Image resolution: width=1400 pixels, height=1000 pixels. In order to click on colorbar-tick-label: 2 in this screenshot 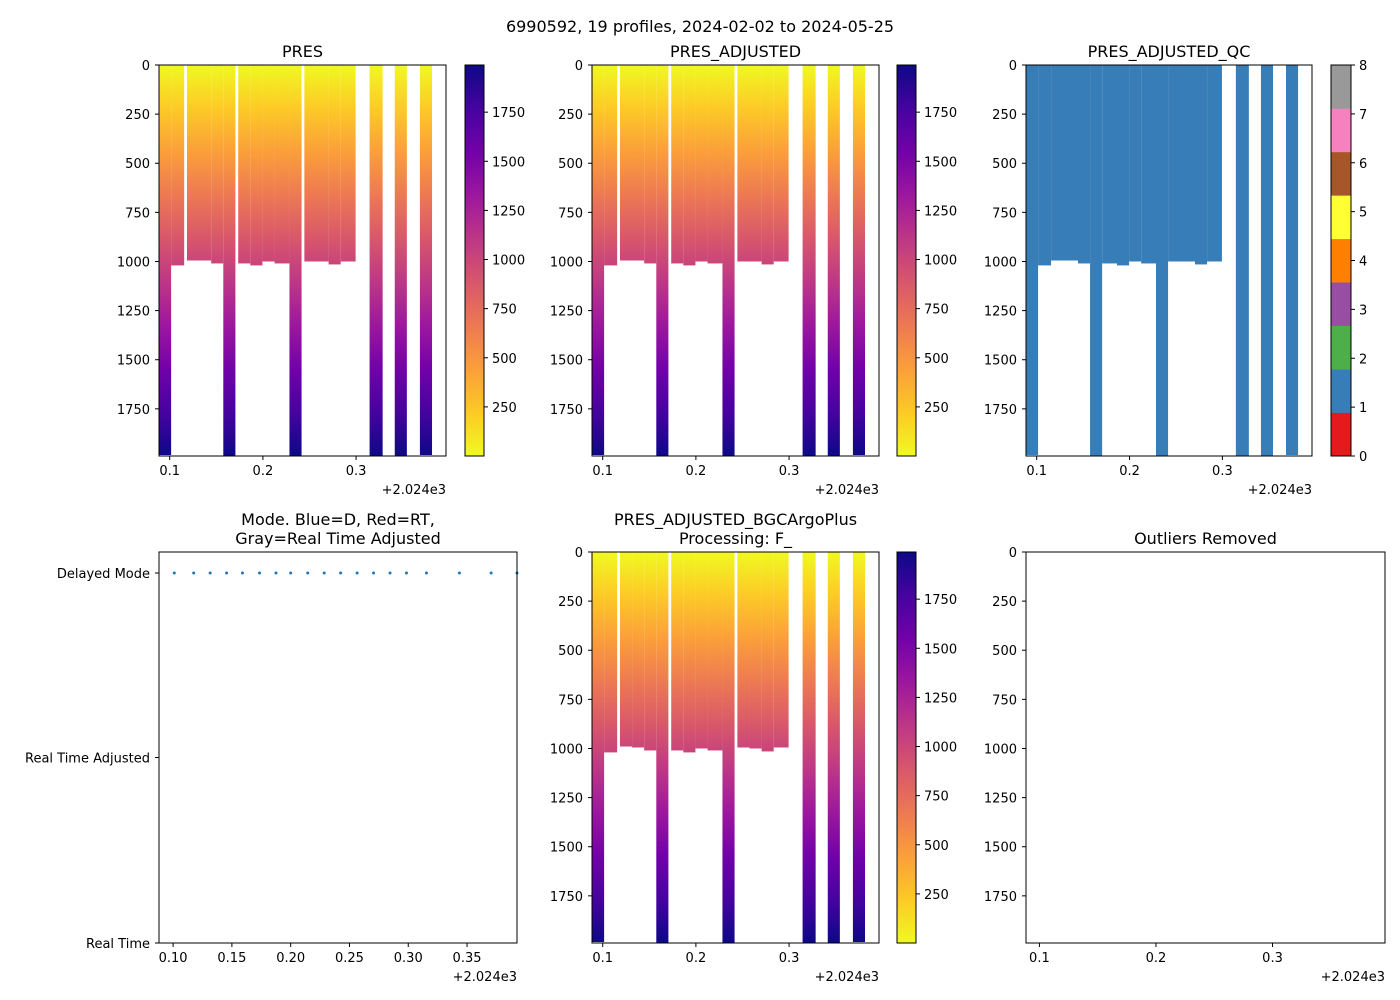, I will do `click(1363, 359)`.